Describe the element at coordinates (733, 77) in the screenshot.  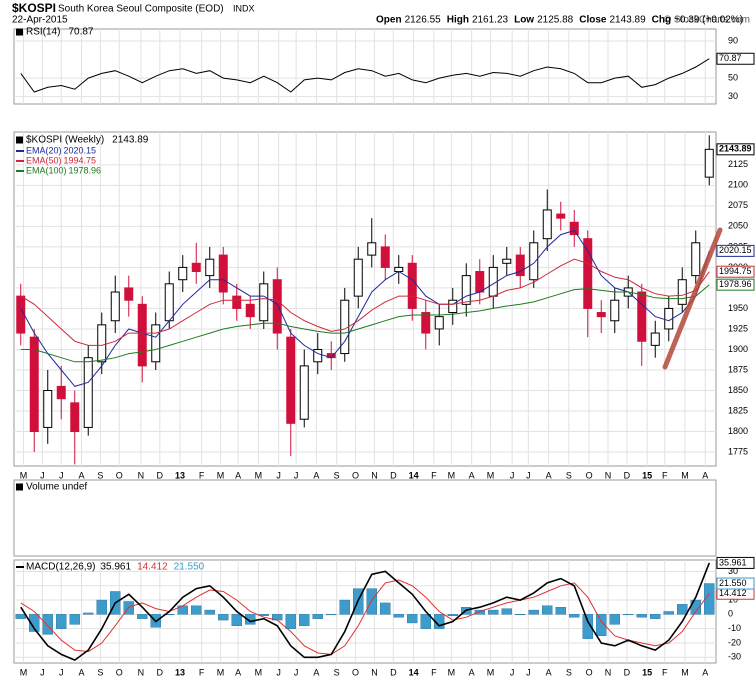
I see `y-tick-label: 50` at that location.